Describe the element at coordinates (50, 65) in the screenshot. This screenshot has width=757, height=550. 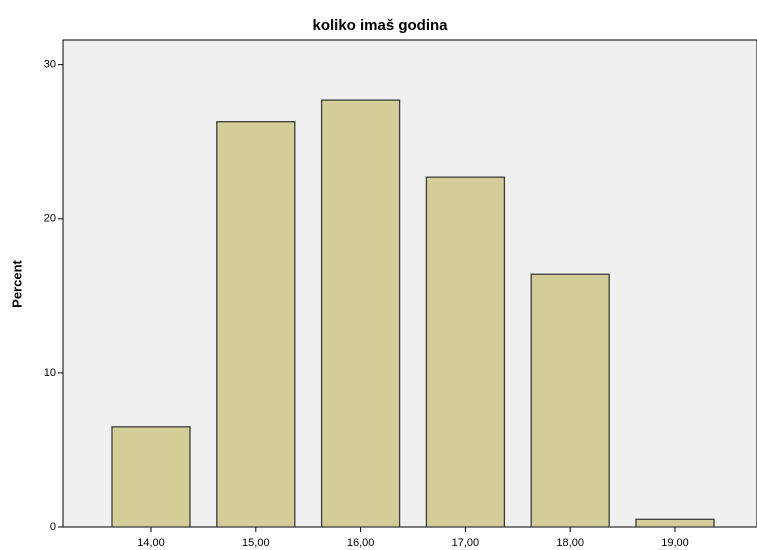
I see `y-tick-label: 30` at that location.